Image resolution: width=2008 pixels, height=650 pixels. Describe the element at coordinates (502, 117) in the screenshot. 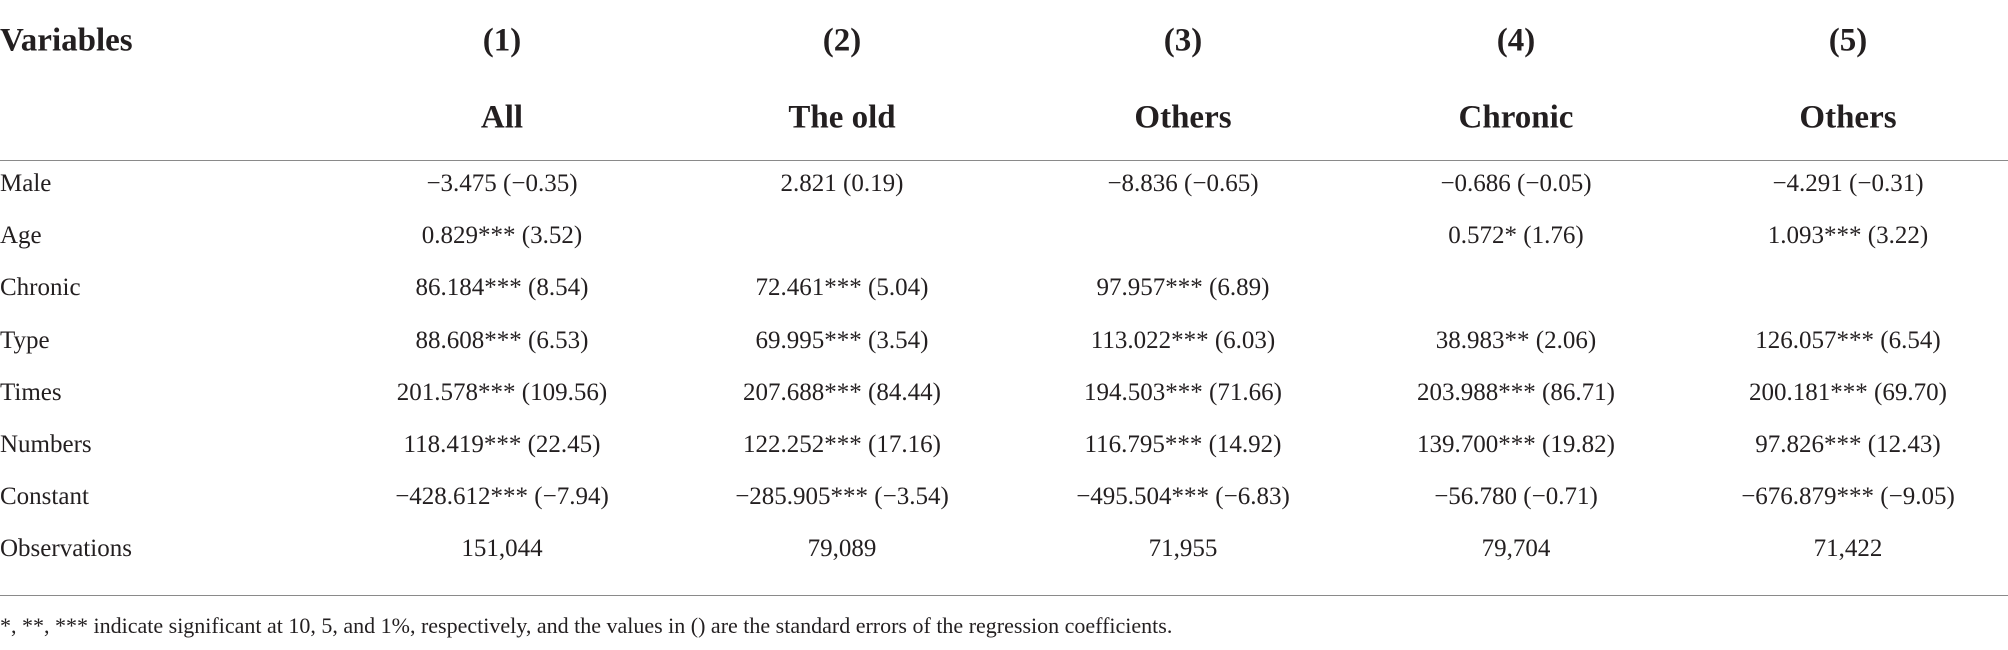

I see `column-subheader: All` at that location.